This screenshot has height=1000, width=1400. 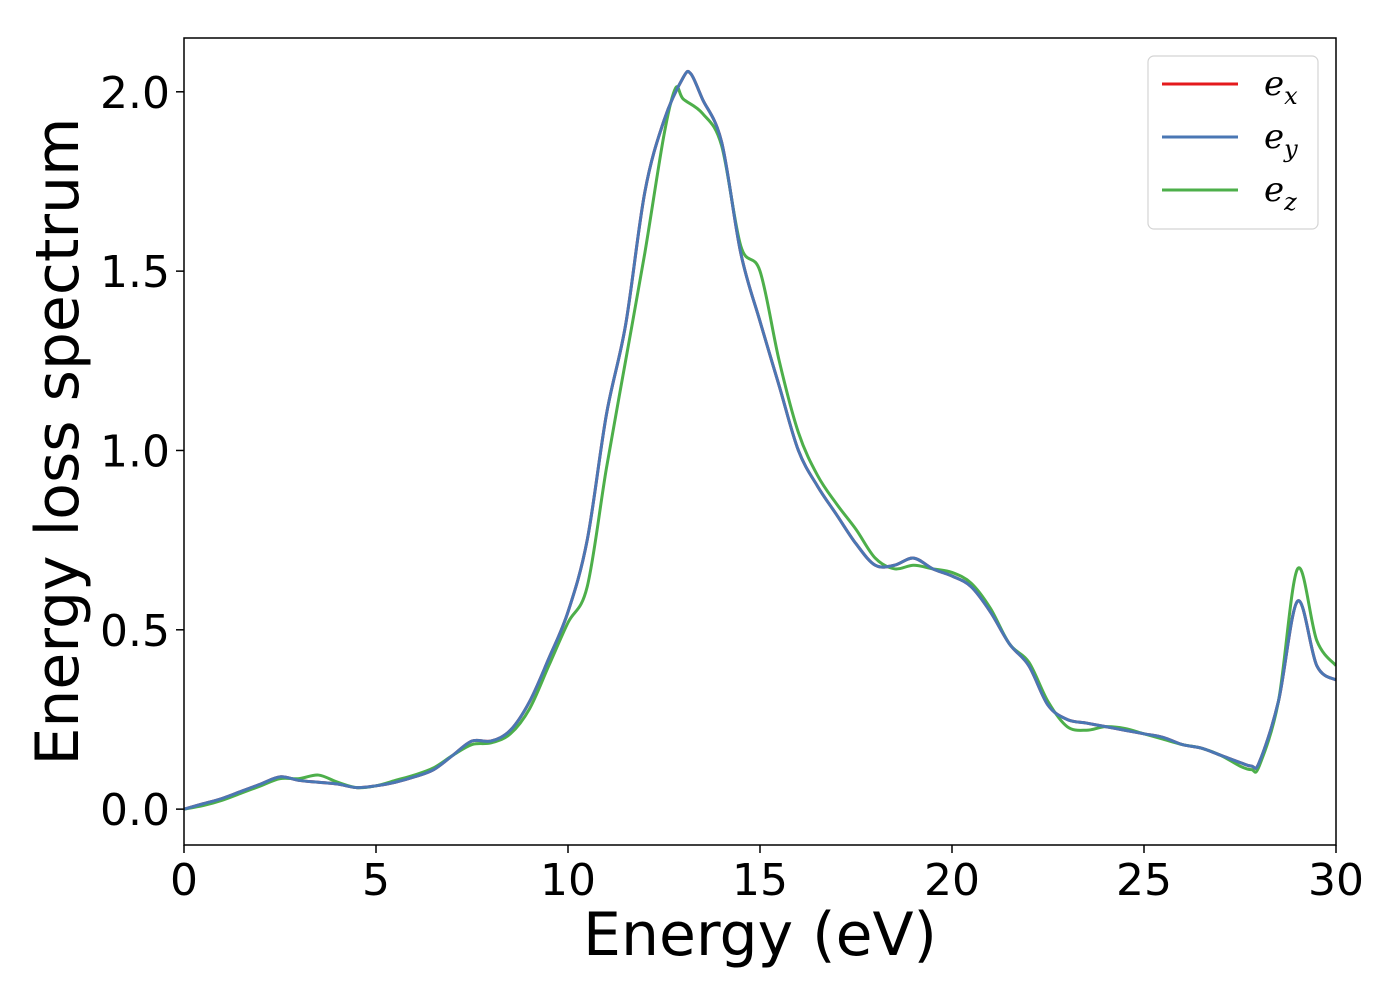 What do you see at coordinates (1281, 87) in the screenshot?
I see `legend-label-x: ex` at bounding box center [1281, 87].